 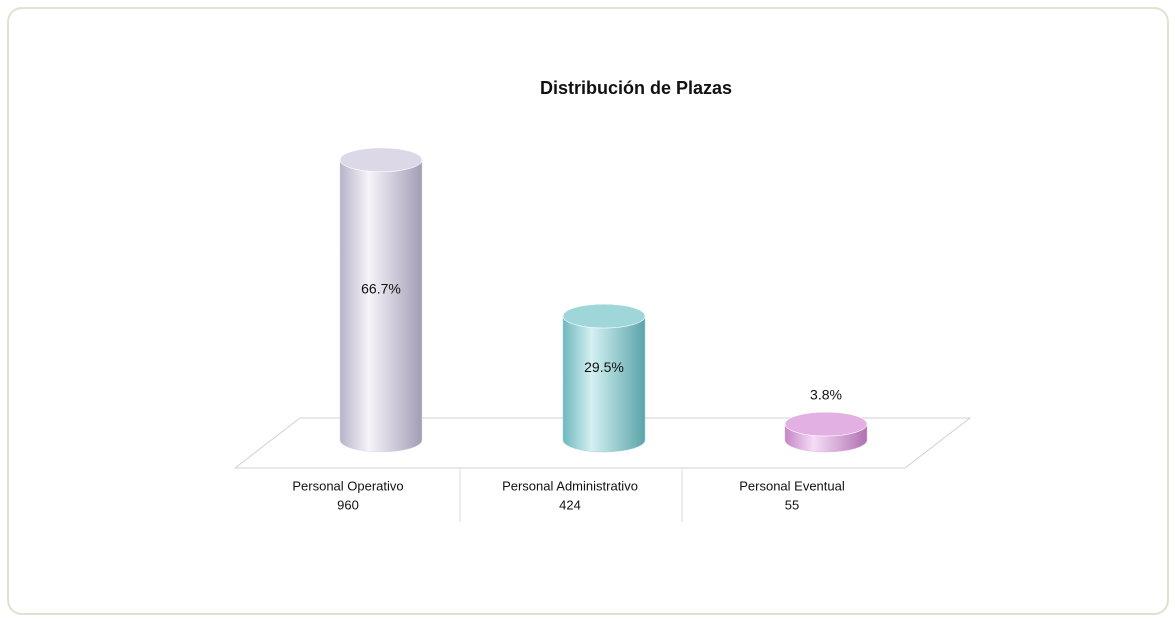 What do you see at coordinates (348, 504) in the screenshot?
I see `count-label: 960` at bounding box center [348, 504].